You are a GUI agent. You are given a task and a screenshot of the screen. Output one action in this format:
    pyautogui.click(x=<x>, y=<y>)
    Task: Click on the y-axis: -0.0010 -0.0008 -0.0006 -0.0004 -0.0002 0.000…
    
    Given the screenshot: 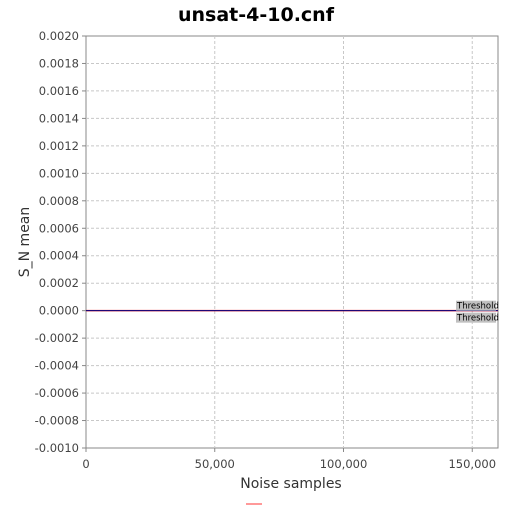 What is the action you would take?
    pyautogui.click(x=60, y=242)
    